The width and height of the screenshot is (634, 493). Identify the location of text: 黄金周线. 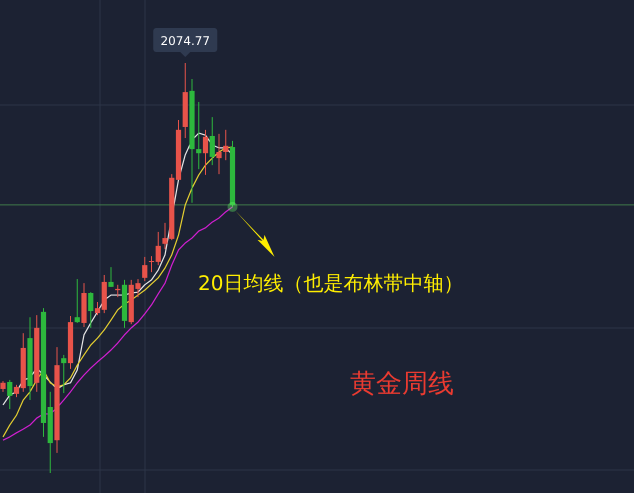
(402, 384).